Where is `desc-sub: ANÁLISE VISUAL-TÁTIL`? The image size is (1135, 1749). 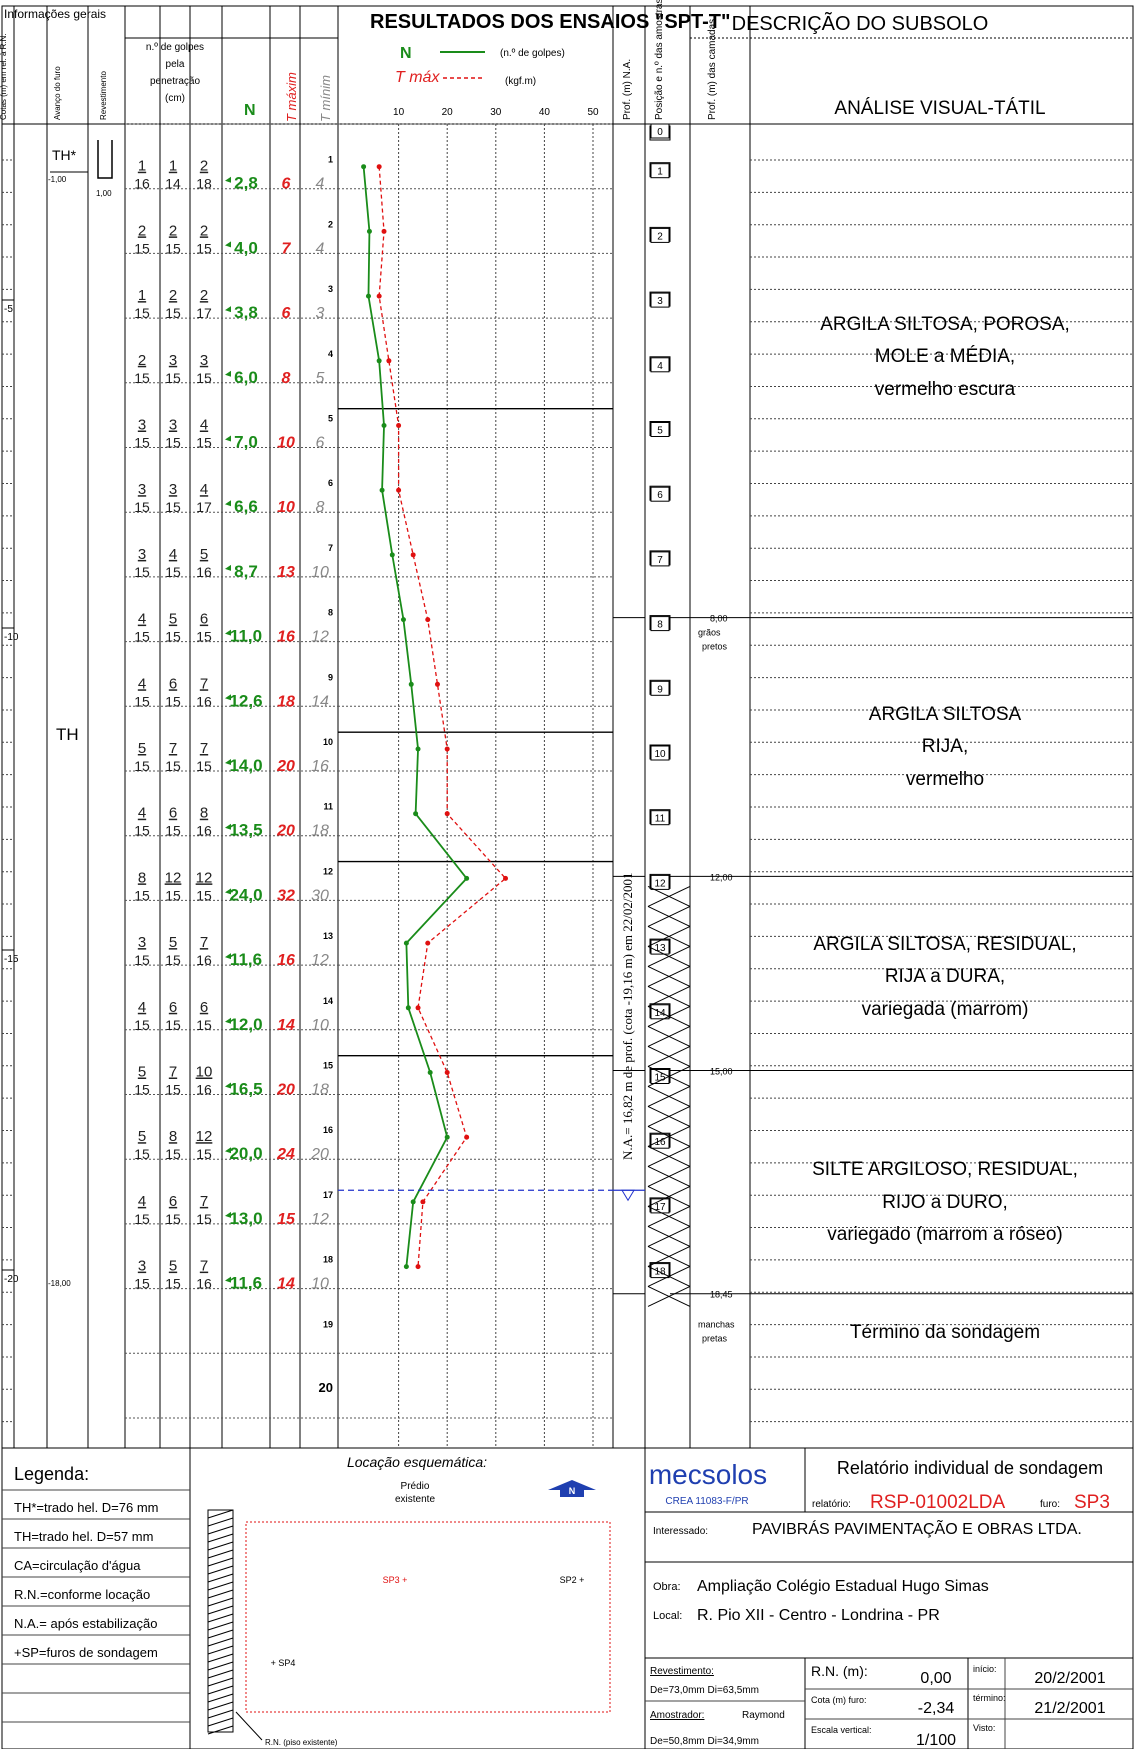
desc-sub: ANÁLISE VISUAL-TÁTIL is located at coordinates (939, 108).